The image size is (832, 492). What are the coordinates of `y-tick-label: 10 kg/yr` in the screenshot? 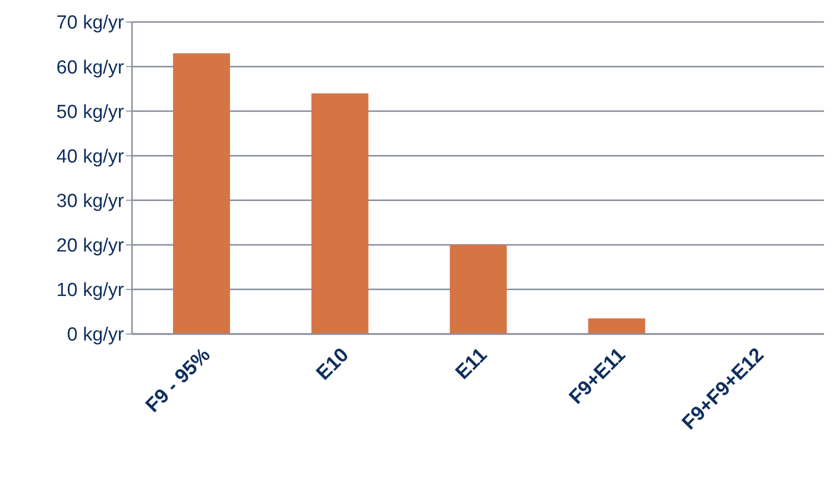 It's located at (90, 291).